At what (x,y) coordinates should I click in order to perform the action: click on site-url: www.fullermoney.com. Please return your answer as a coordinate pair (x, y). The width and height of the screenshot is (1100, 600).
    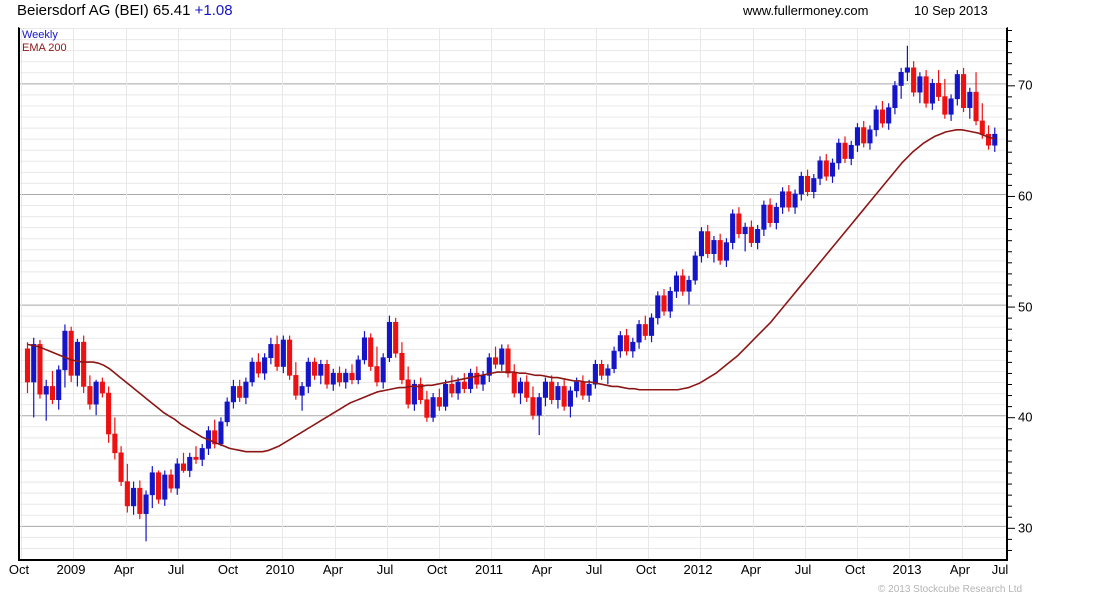
    Looking at the image, I should click on (806, 10).